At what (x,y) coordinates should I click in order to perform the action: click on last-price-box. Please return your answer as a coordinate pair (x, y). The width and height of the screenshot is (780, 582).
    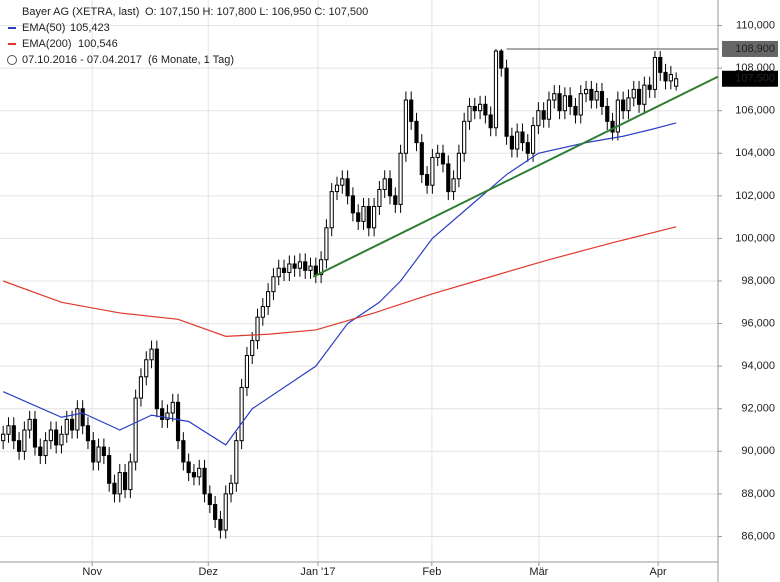
    Looking at the image, I should click on (750, 78).